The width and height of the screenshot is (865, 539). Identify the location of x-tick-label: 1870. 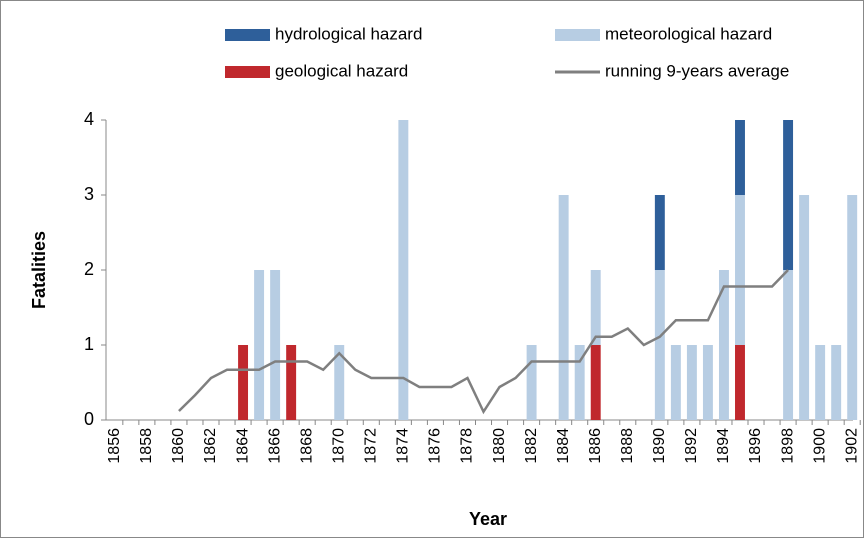
(338, 446).